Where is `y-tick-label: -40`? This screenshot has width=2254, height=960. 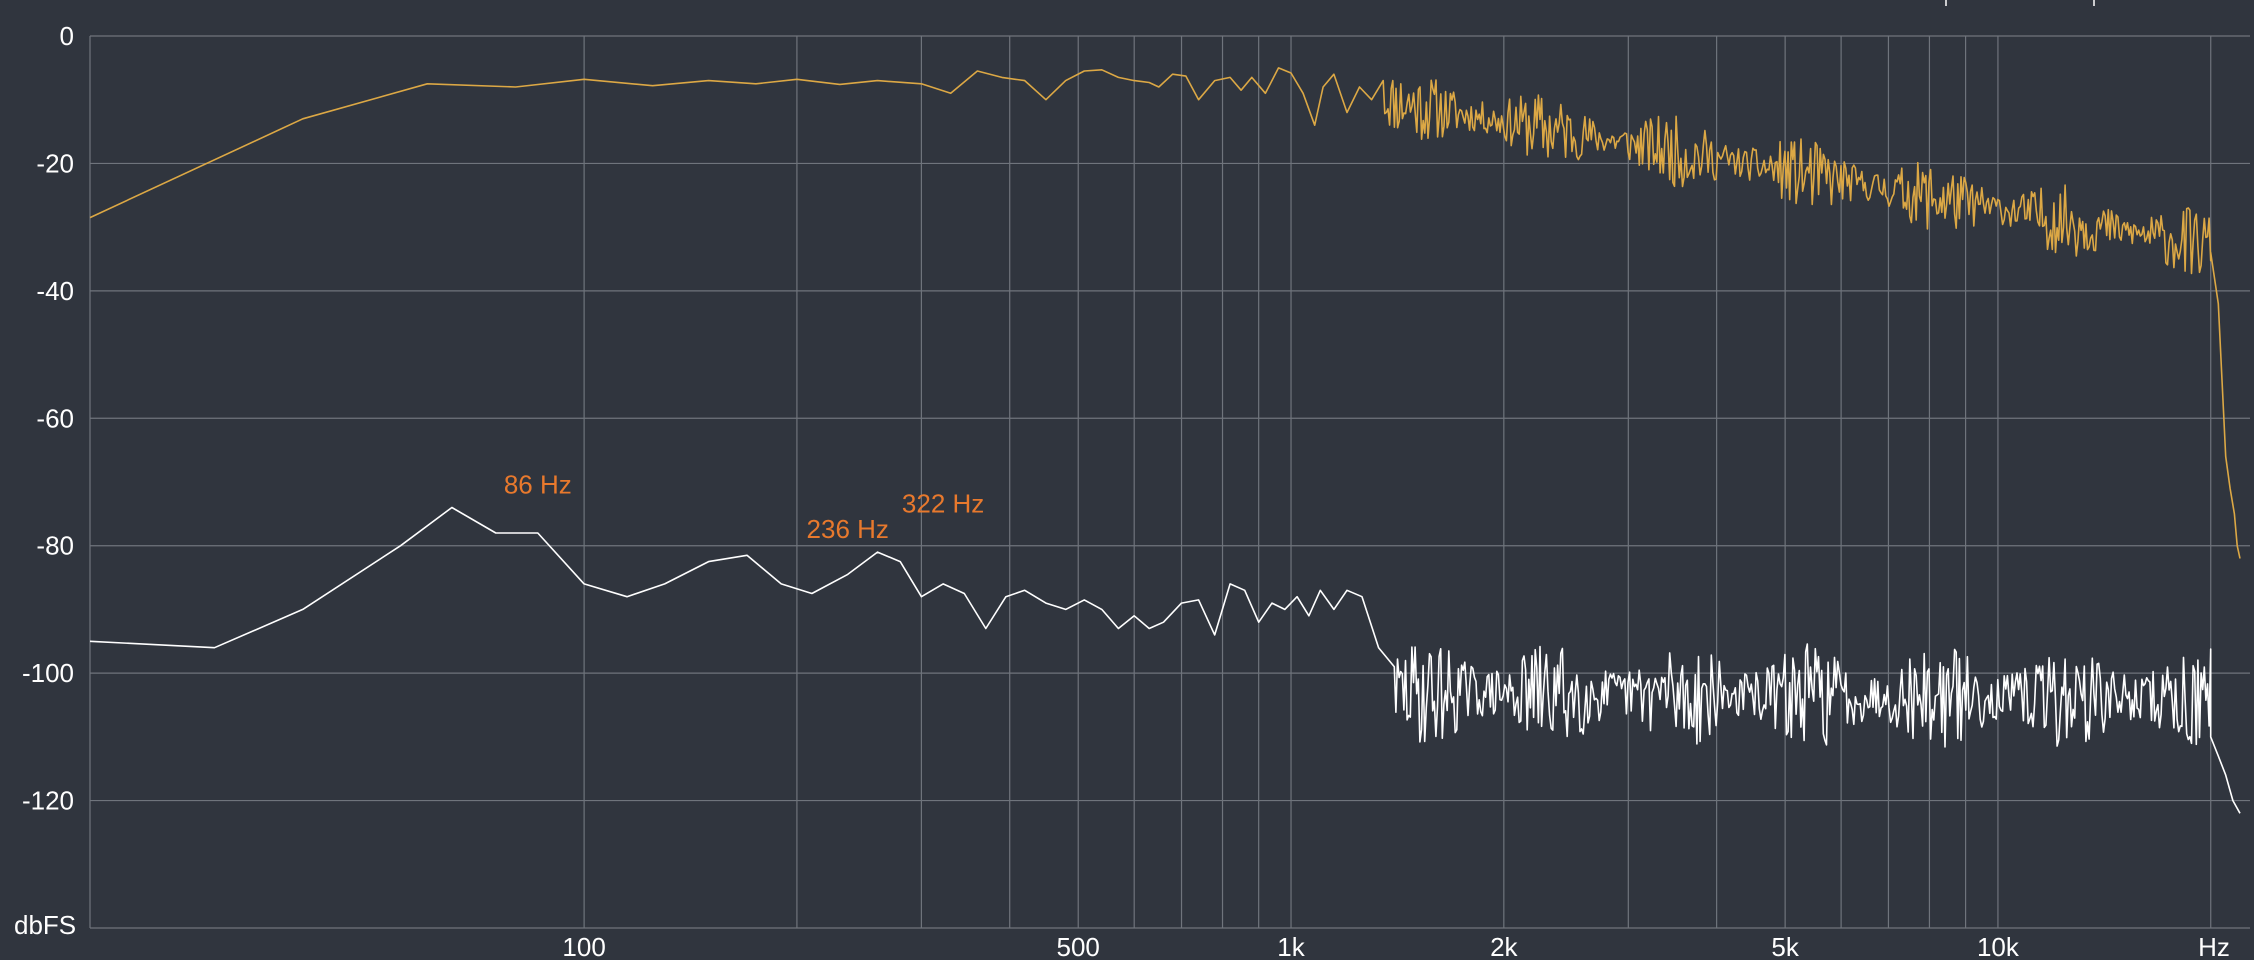 y-tick-label: -40 is located at coordinates (55, 291).